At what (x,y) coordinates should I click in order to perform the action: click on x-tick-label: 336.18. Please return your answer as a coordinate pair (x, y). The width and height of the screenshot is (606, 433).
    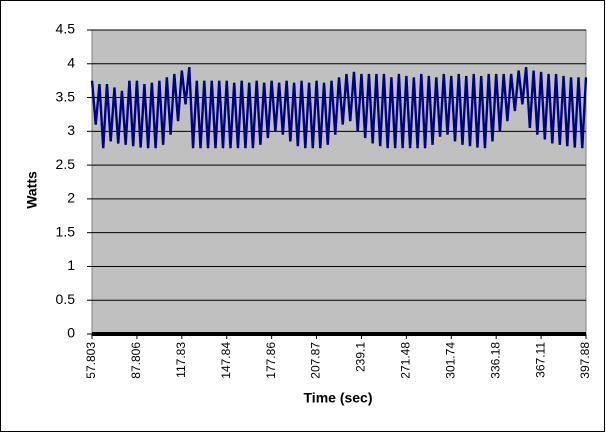
    Looking at the image, I should click on (495, 360).